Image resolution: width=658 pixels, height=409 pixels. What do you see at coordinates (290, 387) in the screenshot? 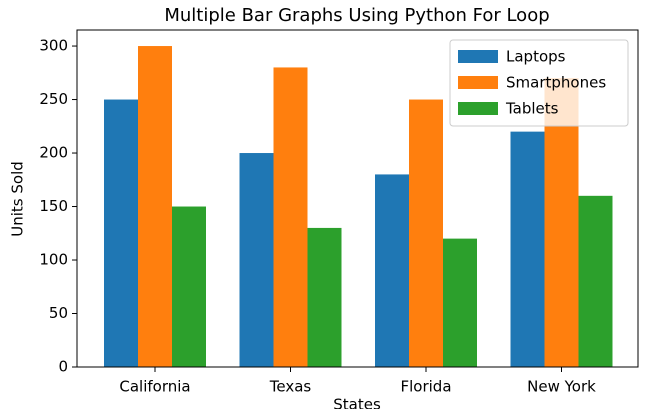
I see `x-tick-label: Texas` at bounding box center [290, 387].